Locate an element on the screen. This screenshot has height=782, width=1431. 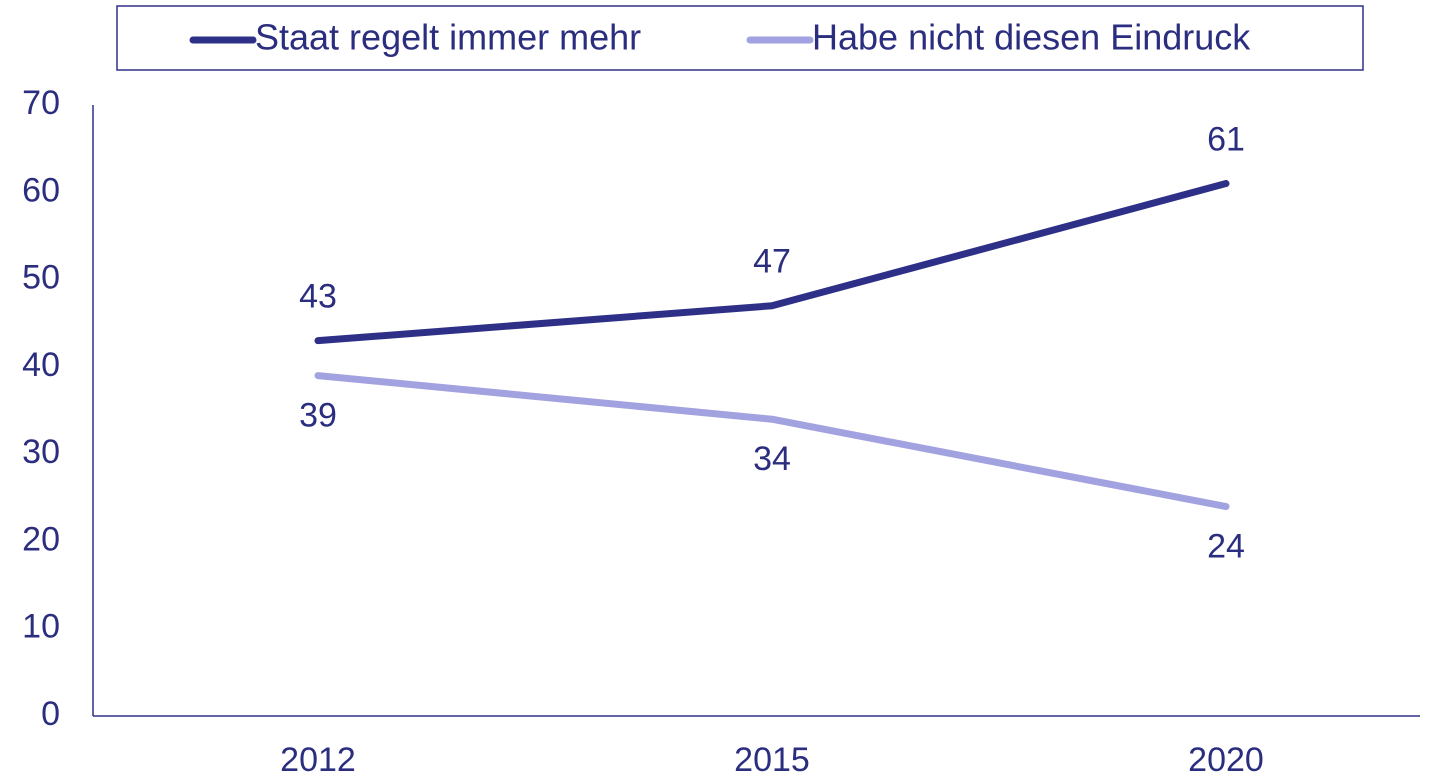
y-tick-label: 30 is located at coordinates (41, 452).